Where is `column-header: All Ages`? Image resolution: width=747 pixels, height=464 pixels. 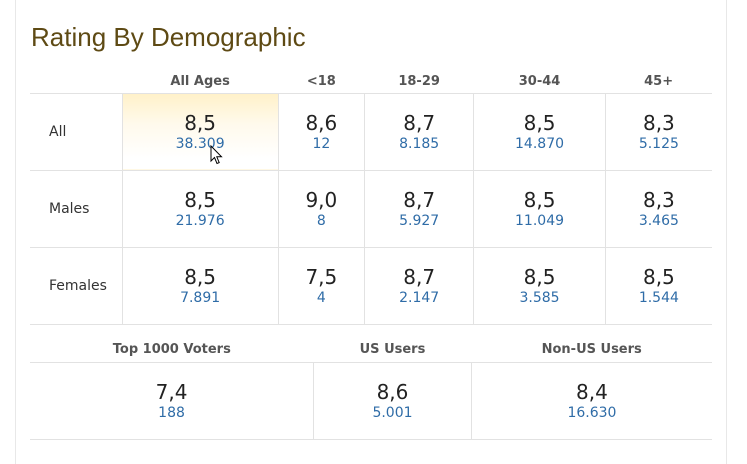
column-header: All Ages is located at coordinates (200, 82).